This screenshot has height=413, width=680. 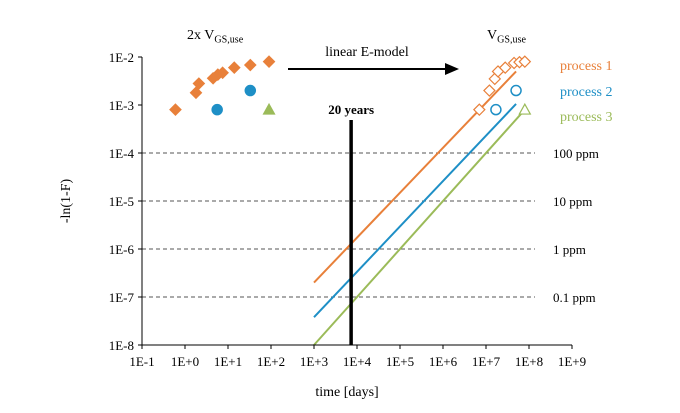 I want to click on stress-voltage-label: 2x VGS,use, so click(x=215, y=37).